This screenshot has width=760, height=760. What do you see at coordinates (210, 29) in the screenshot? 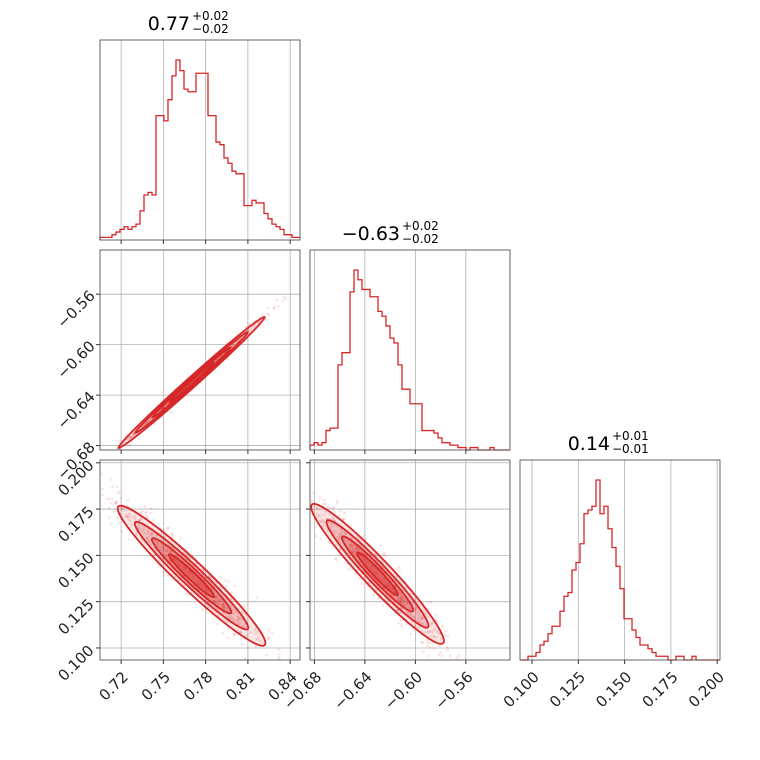
I see `title-lower-error: −0.02` at bounding box center [210, 29].